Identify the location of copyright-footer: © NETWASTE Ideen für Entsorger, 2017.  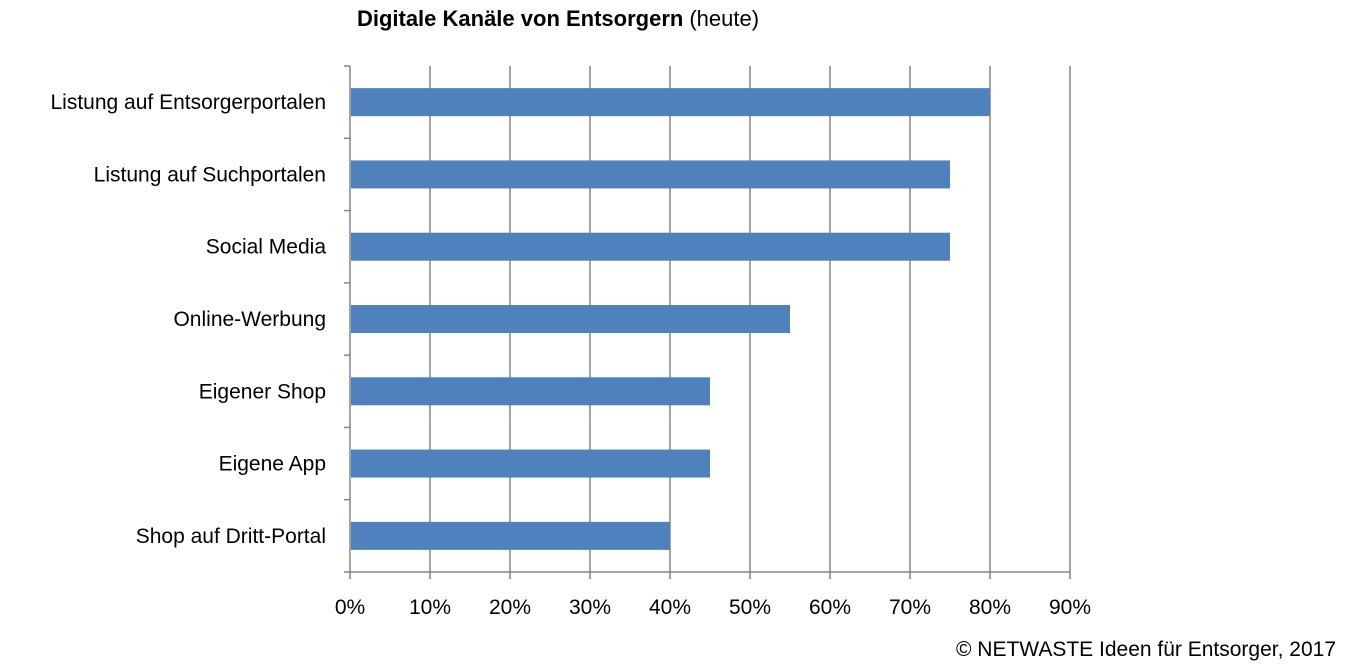
(1146, 649).